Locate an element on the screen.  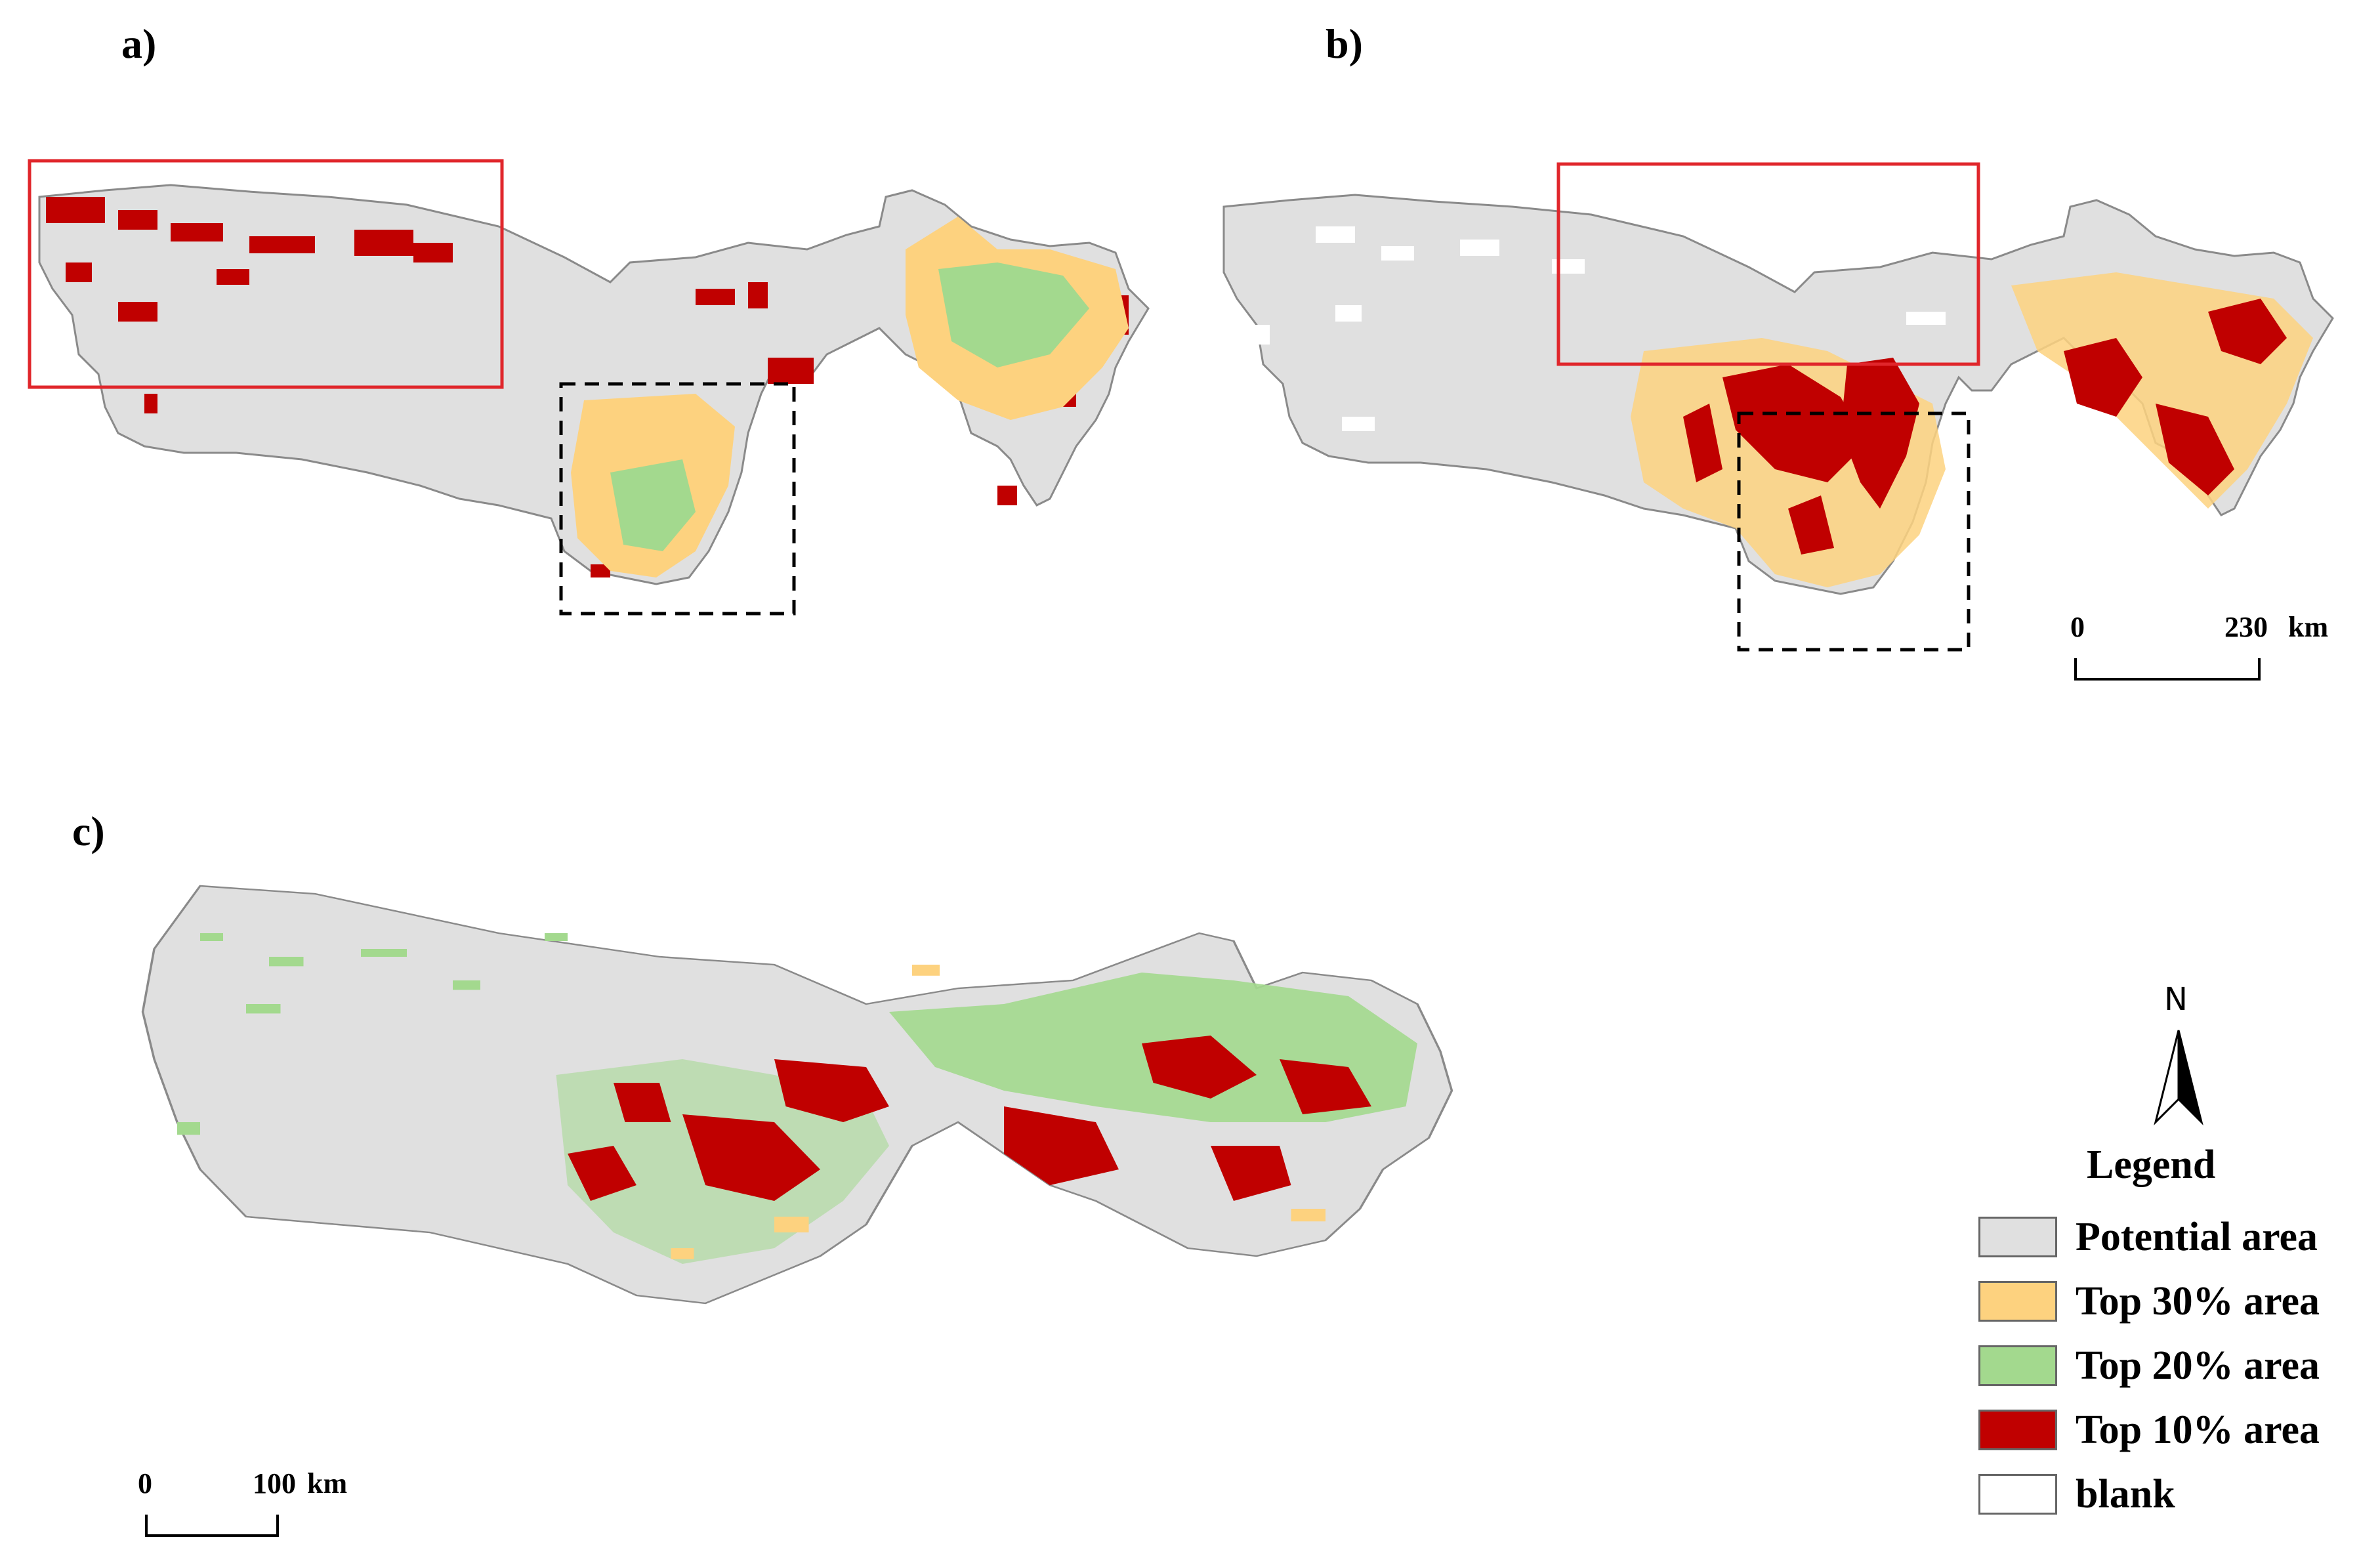
scale-bar-bottom is located at coordinates (212, 1526).